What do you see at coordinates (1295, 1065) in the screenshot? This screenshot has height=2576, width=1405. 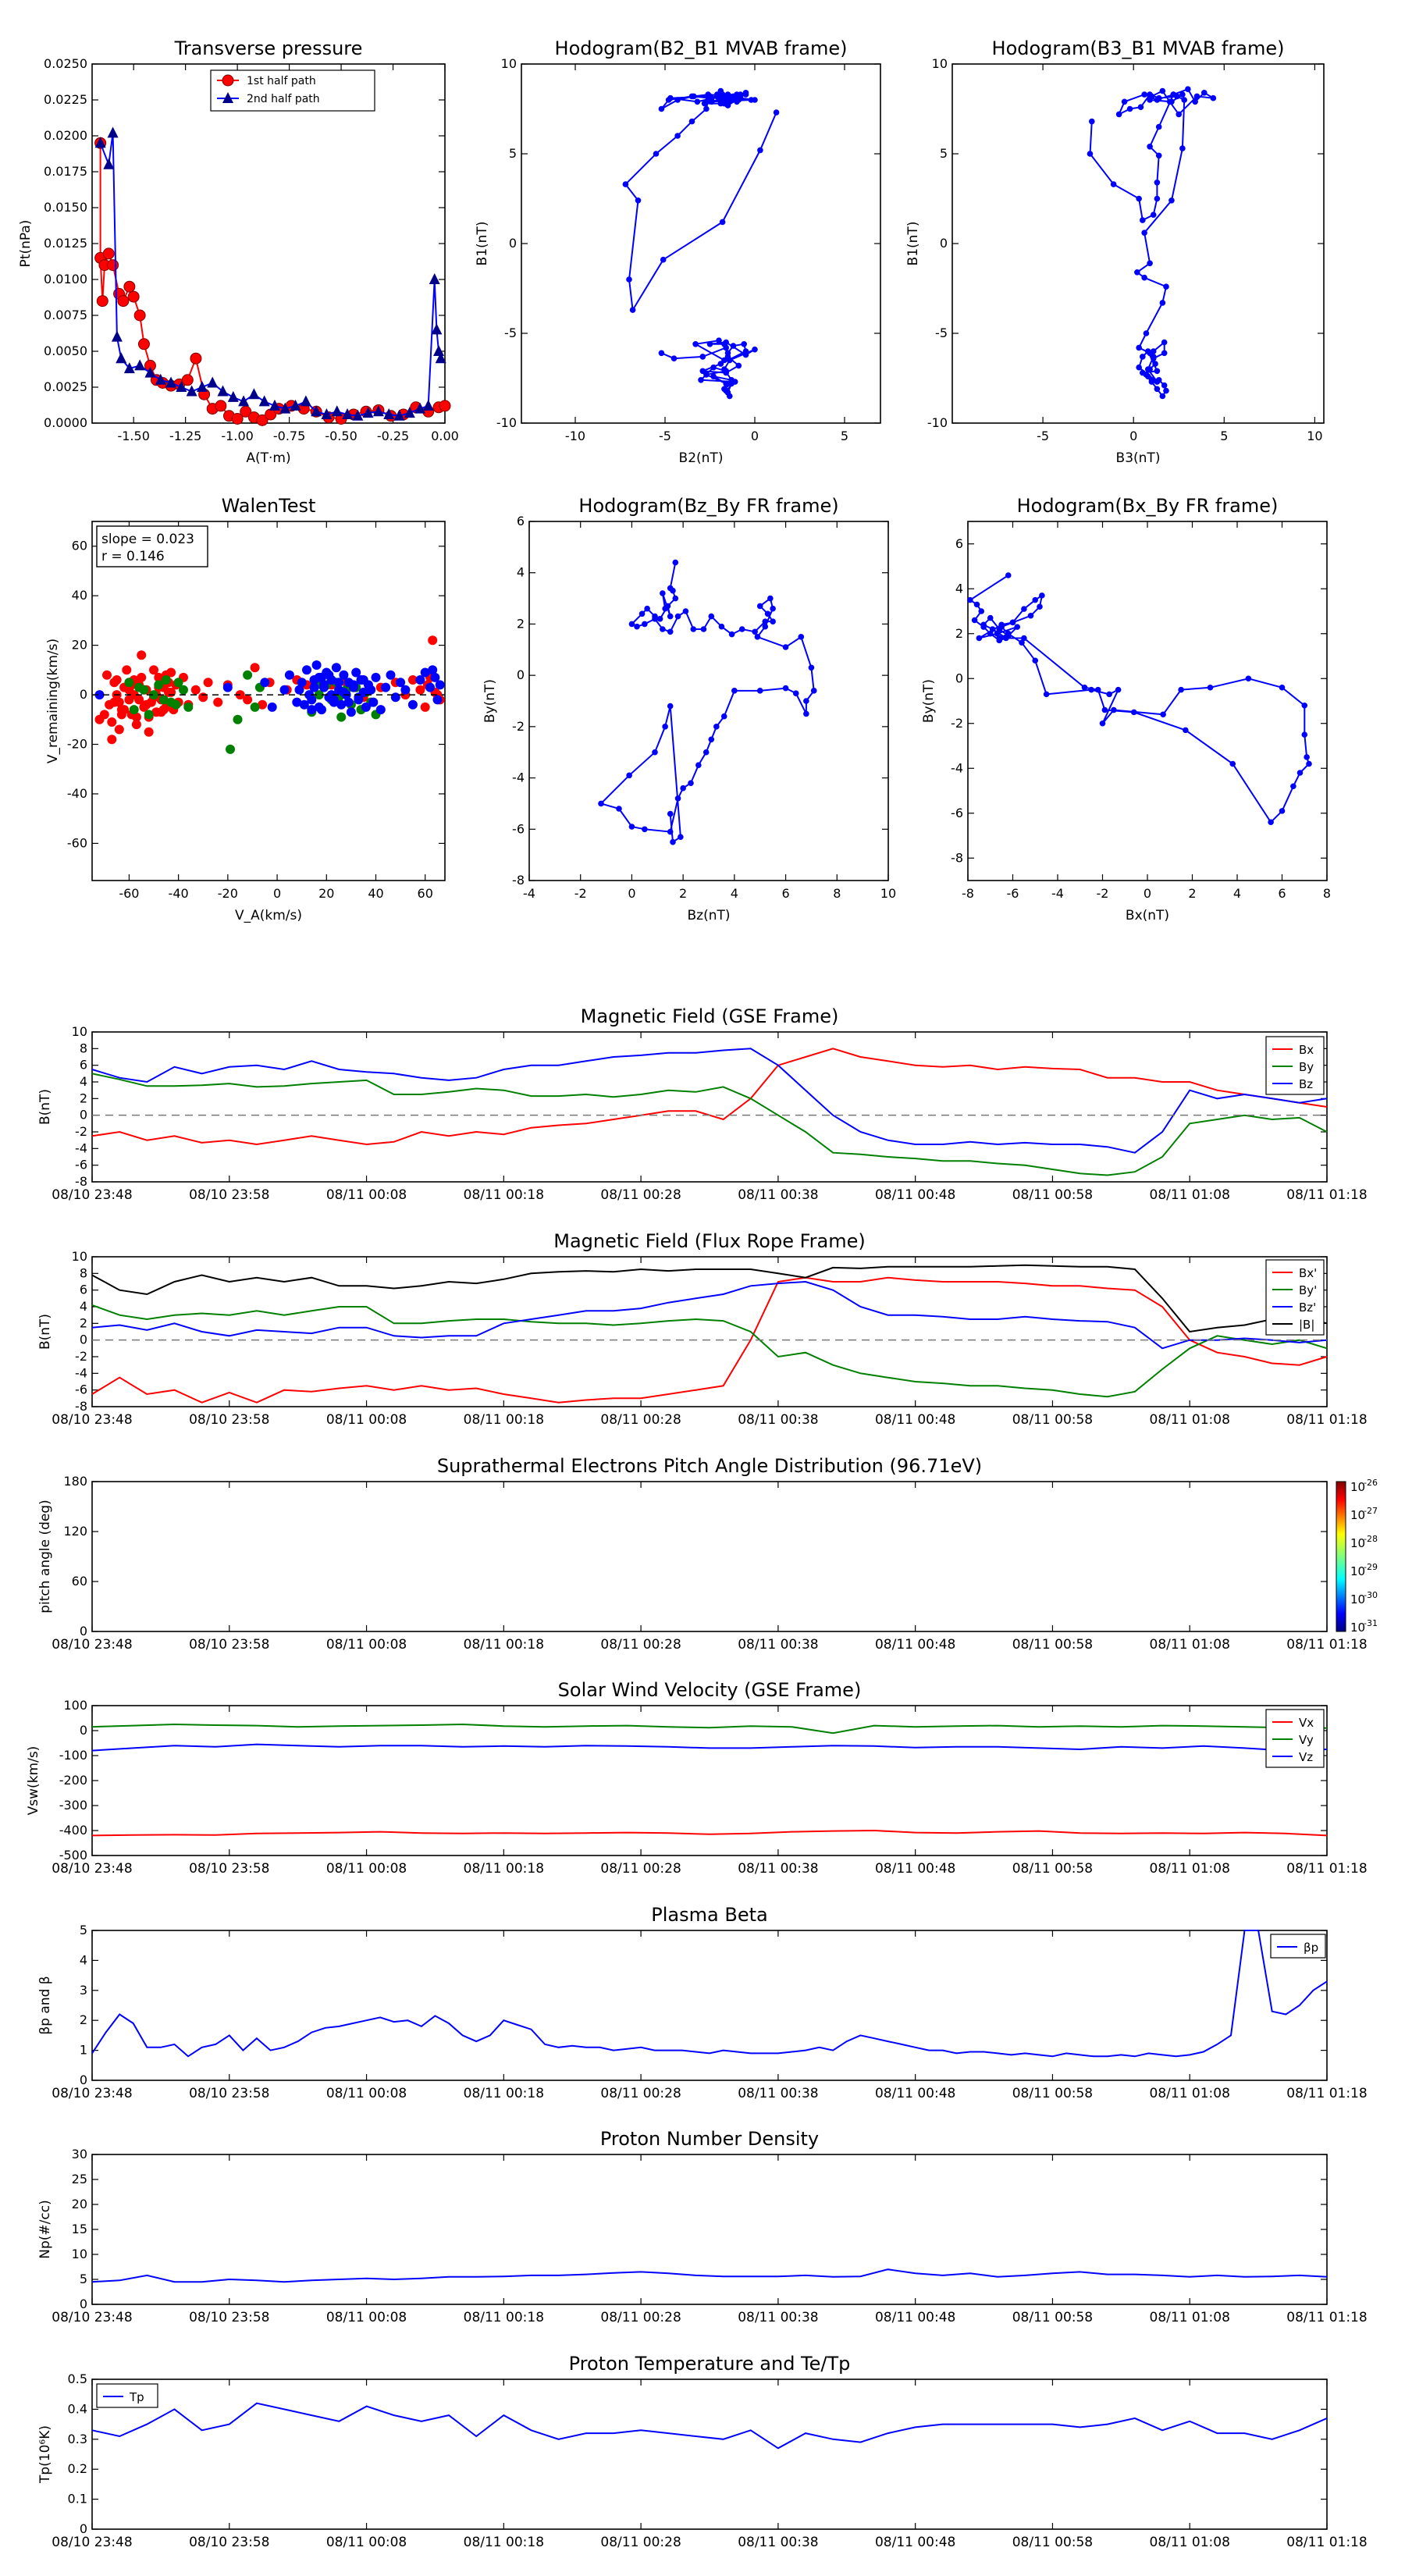 I see `legend` at bounding box center [1295, 1065].